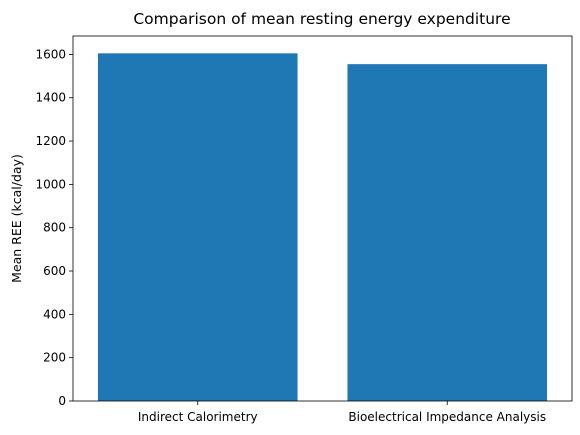 Image resolution: width=580 pixels, height=435 pixels. I want to click on y-tick-label: 1400, so click(50, 98).